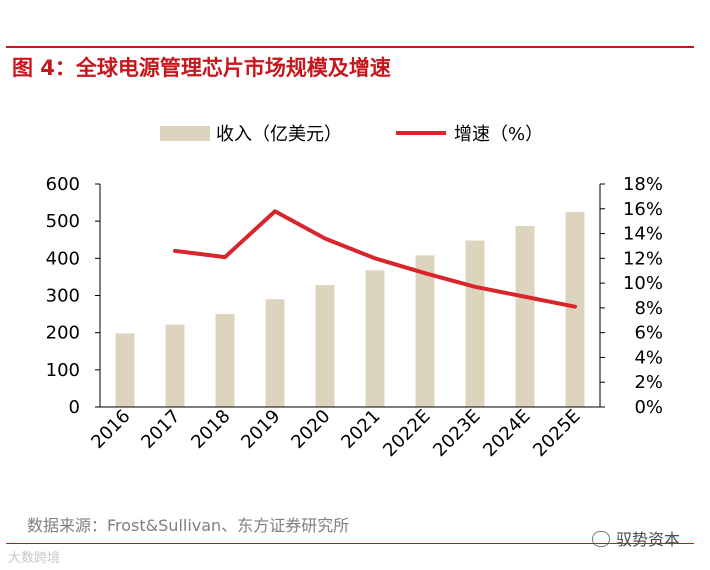  What do you see at coordinates (279, 134) in the screenshot?
I see `legend-bar-label: 收入（亿美元）` at bounding box center [279, 134].